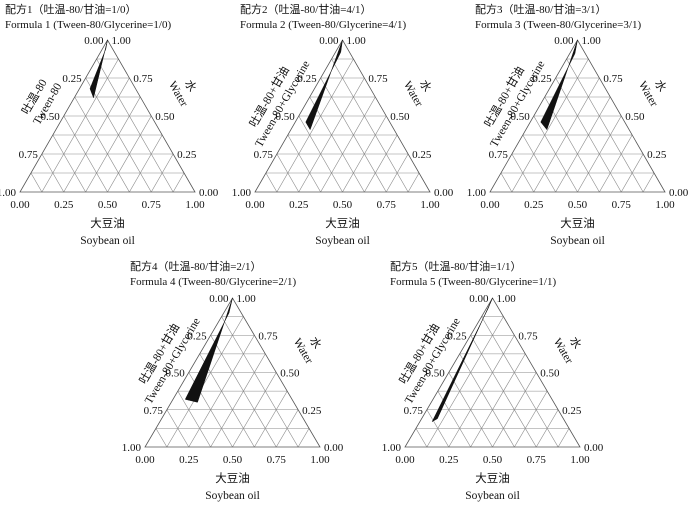  I want to click on chart-title-cn: 配方2（吐温-80/甘油=4/1）, so click(305, 9).